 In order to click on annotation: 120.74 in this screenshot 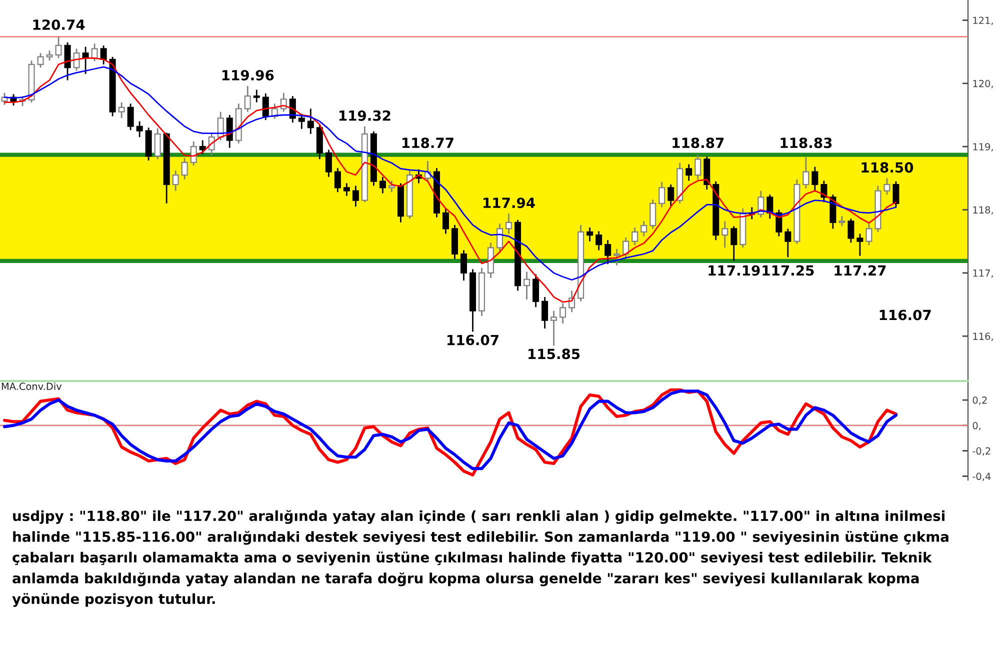, I will do `click(59, 24)`.